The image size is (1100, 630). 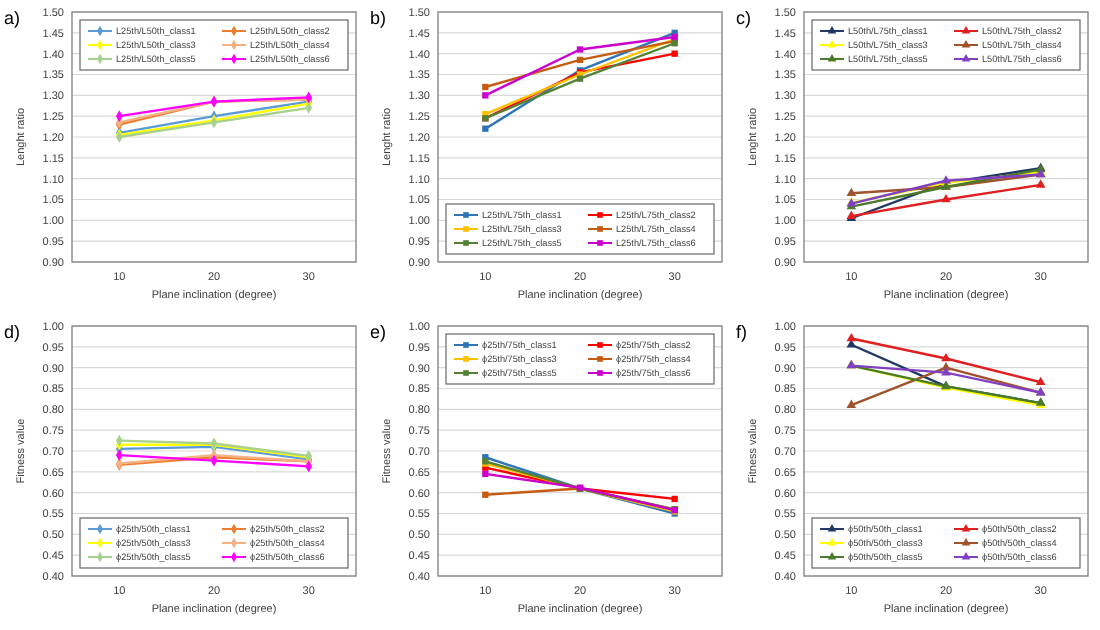 What do you see at coordinates (378, 18) in the screenshot?
I see `chart-title: b)` at bounding box center [378, 18].